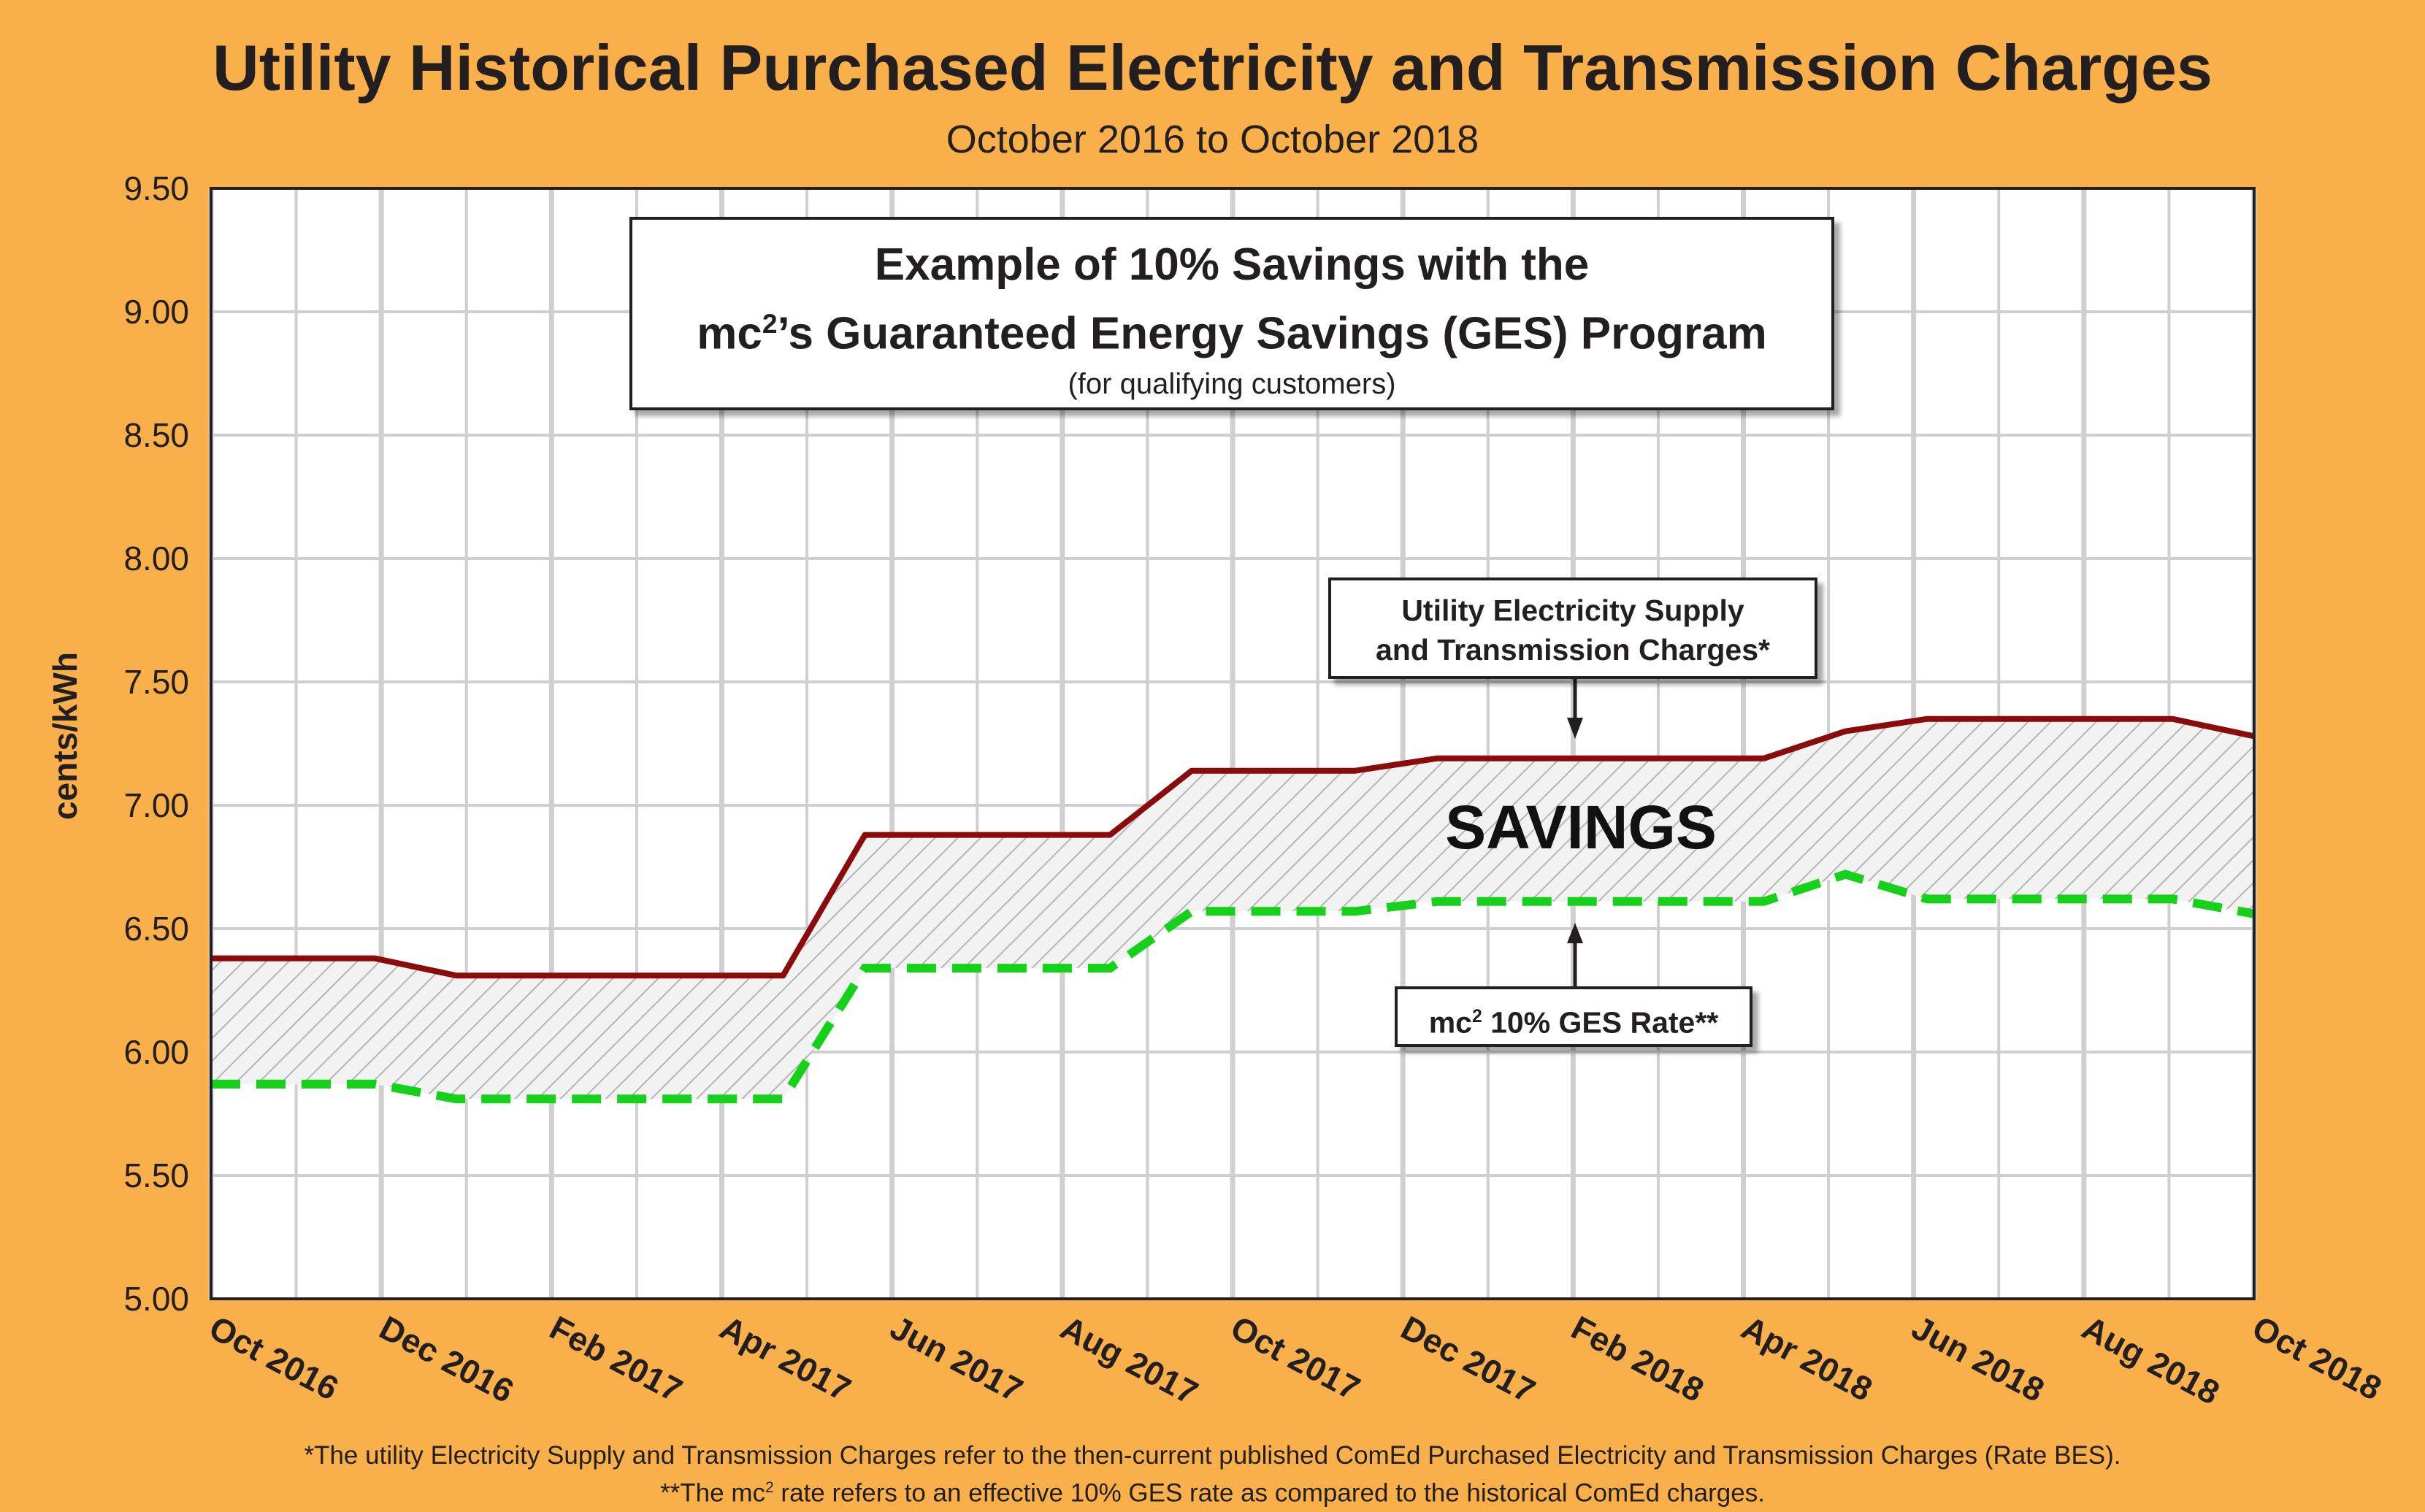  I want to click on y-tick-label: 7.50, so click(156, 682).